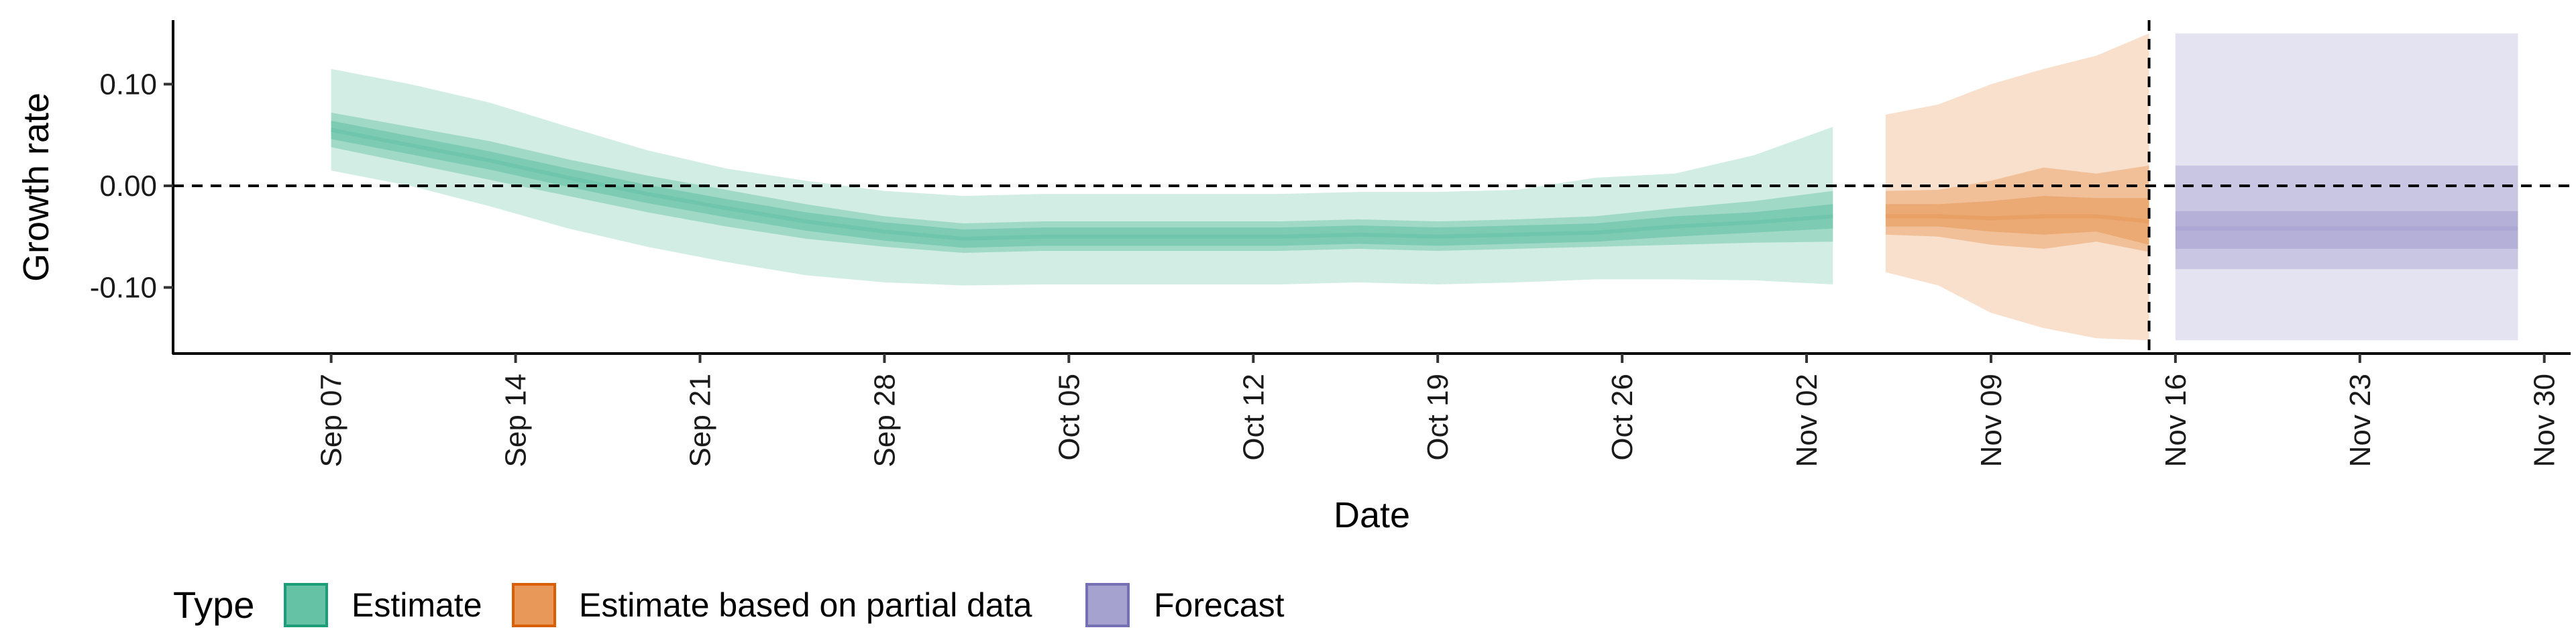 This screenshot has height=644, width=2576. Describe the element at coordinates (1069, 417) in the screenshot. I see `x-tick-label: Oct 05` at that location.